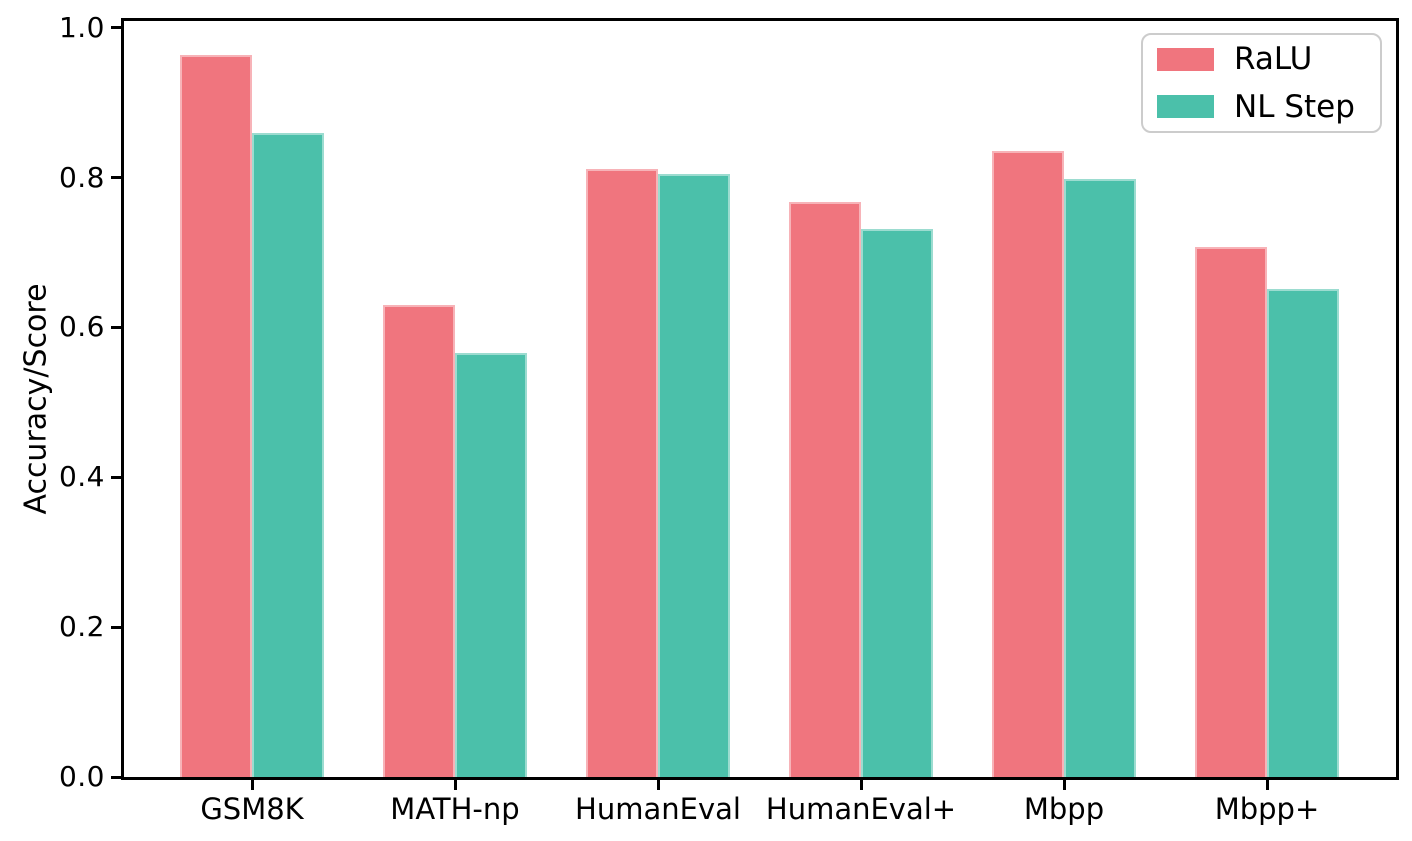  Describe the element at coordinates (81, 776) in the screenshot. I see `y-tick-label: 0.0` at that location.